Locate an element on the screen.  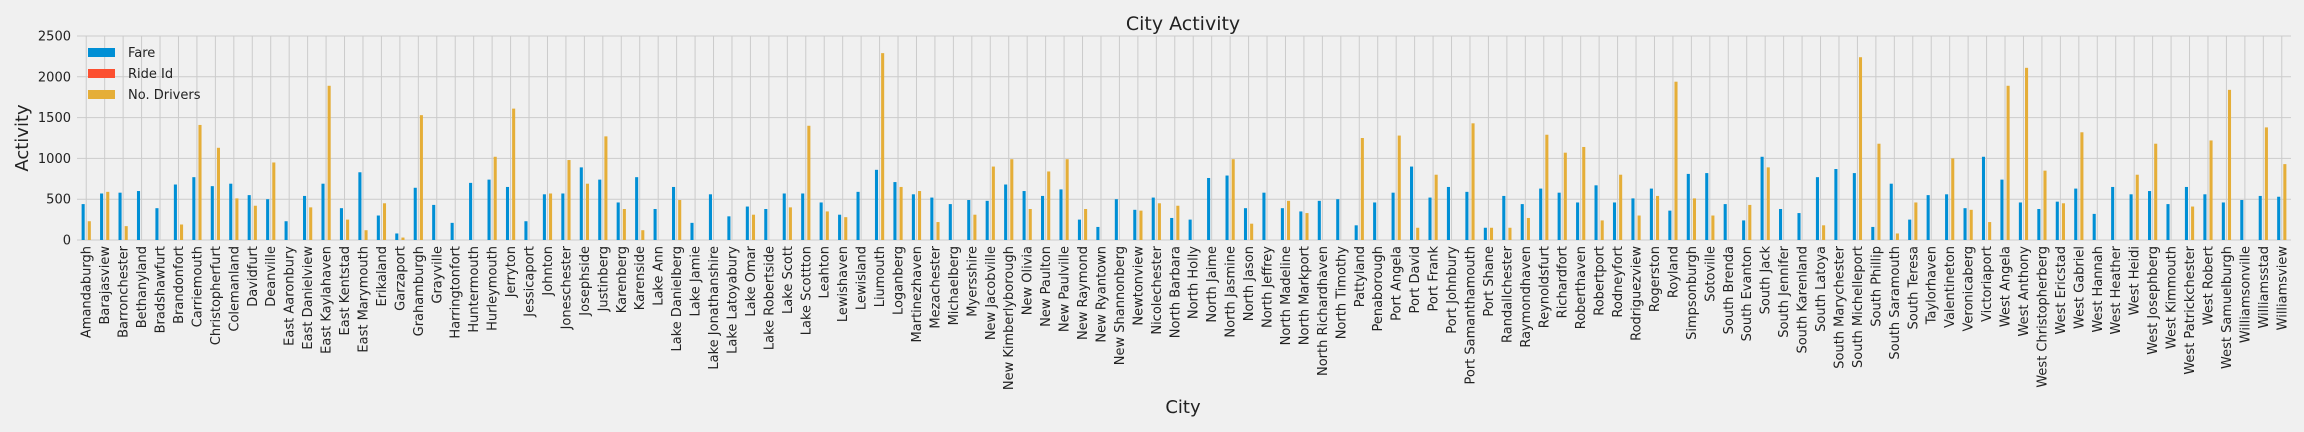
x-tick-label: Colemanland is located at coordinates (234, 289).